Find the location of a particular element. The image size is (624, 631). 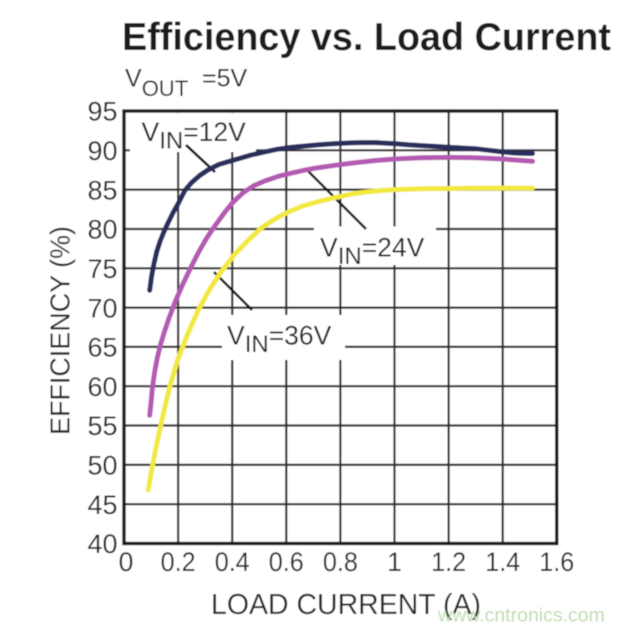

svg-text: 1.6 is located at coordinates (556, 562).